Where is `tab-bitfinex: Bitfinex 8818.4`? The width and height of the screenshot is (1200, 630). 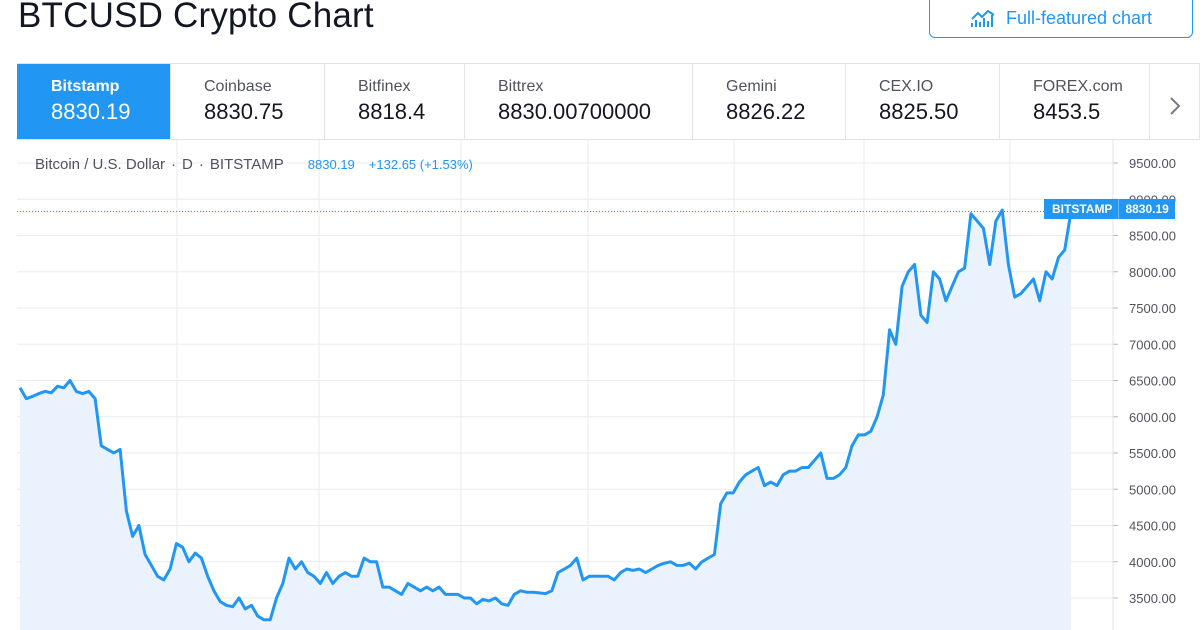
tab-bitfinex: Bitfinex 8818.4 is located at coordinates (395, 101).